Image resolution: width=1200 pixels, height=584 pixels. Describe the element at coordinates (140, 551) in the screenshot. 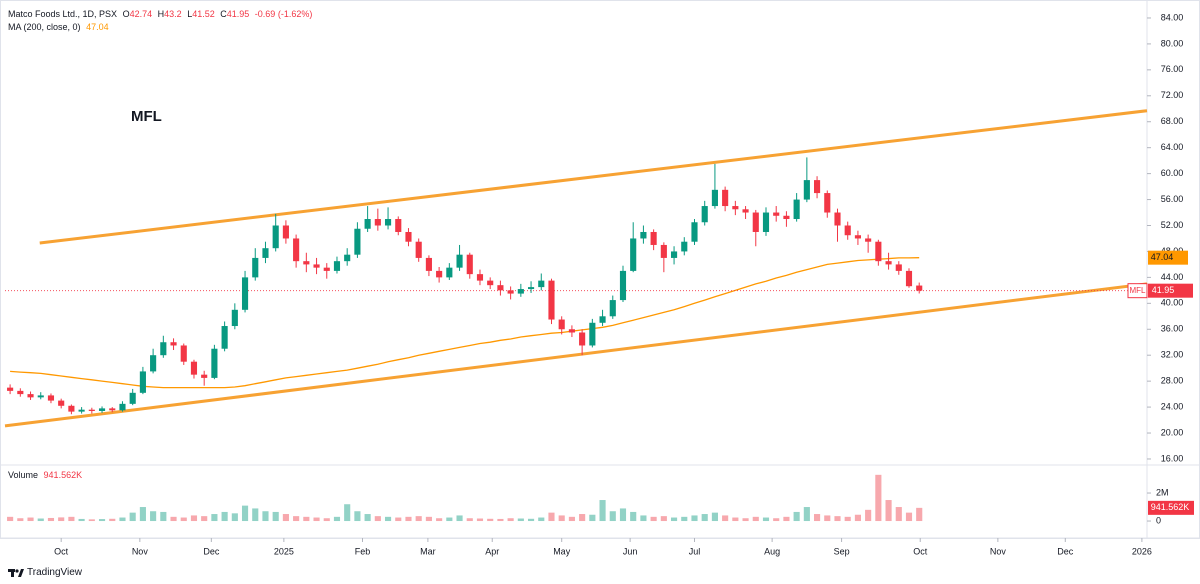

I see `x-tick-label: Nov` at that location.